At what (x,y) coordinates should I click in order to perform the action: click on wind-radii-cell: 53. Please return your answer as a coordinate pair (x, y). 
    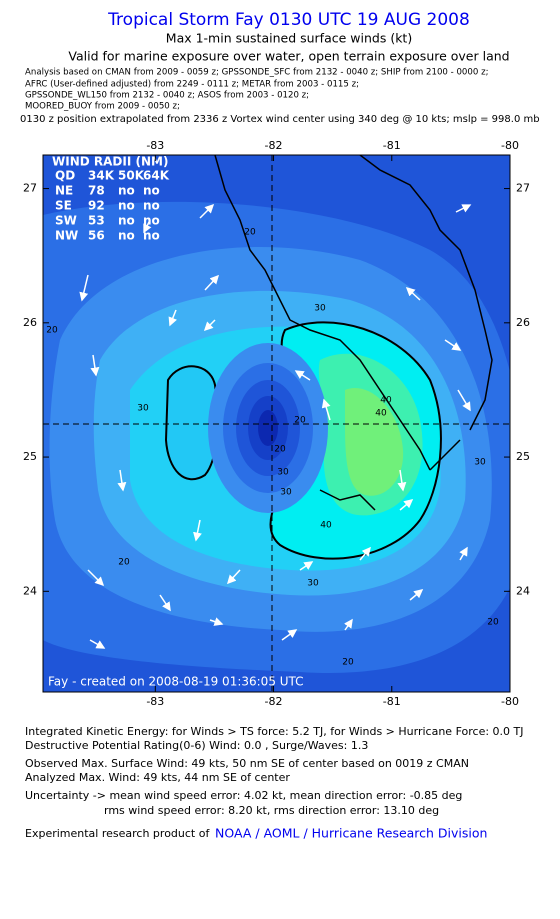
    Looking at the image, I should click on (96, 221).